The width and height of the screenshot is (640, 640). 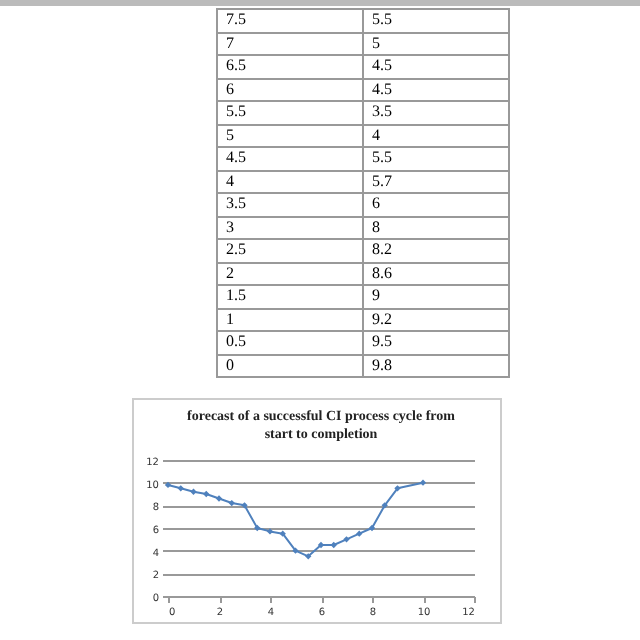 What do you see at coordinates (290, 250) in the screenshot?
I see `text: 2.5` at bounding box center [290, 250].